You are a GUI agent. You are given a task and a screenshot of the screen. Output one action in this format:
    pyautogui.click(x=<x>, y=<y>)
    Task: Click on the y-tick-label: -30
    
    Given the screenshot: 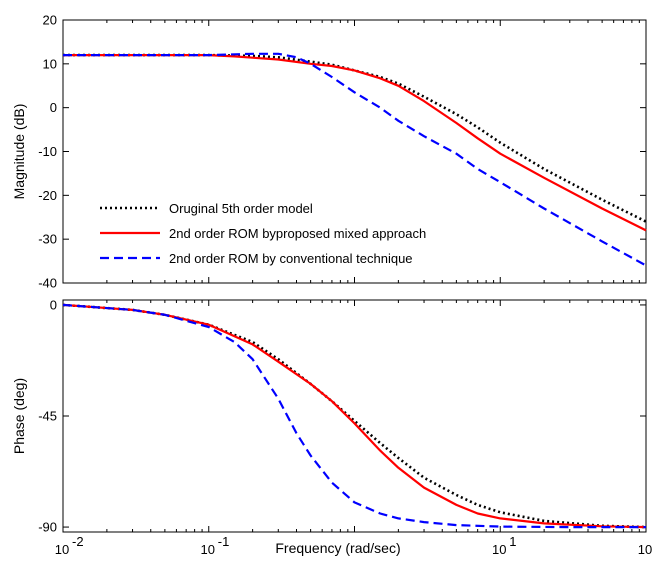 What is the action you would take?
    pyautogui.click(x=47, y=239)
    